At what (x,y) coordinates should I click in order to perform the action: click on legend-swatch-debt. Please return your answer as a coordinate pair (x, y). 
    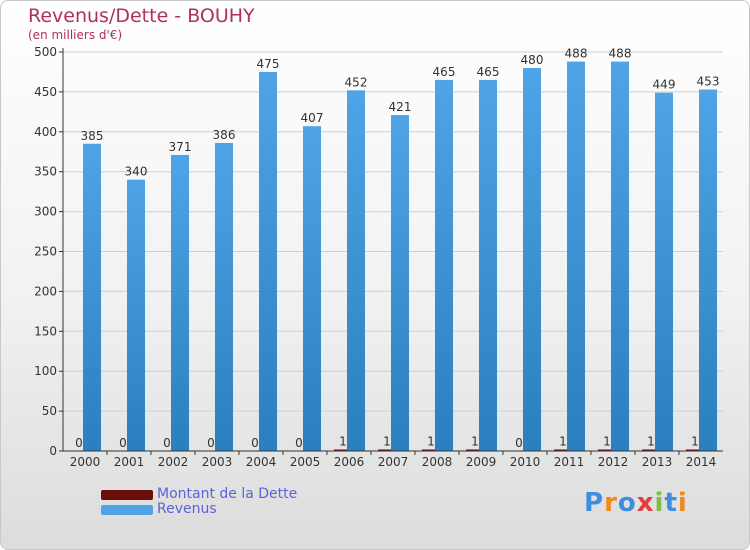
    Looking at the image, I should click on (127, 495).